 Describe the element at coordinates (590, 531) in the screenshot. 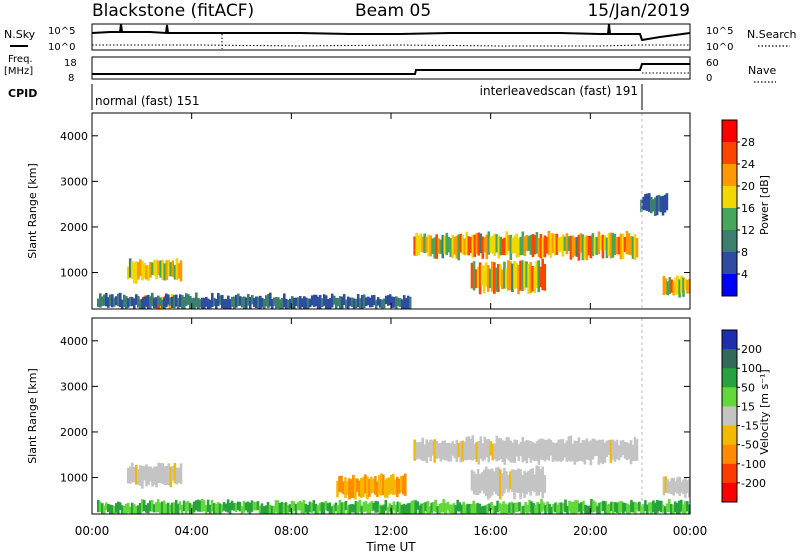

I see `time-tick-label: 20:00` at that location.